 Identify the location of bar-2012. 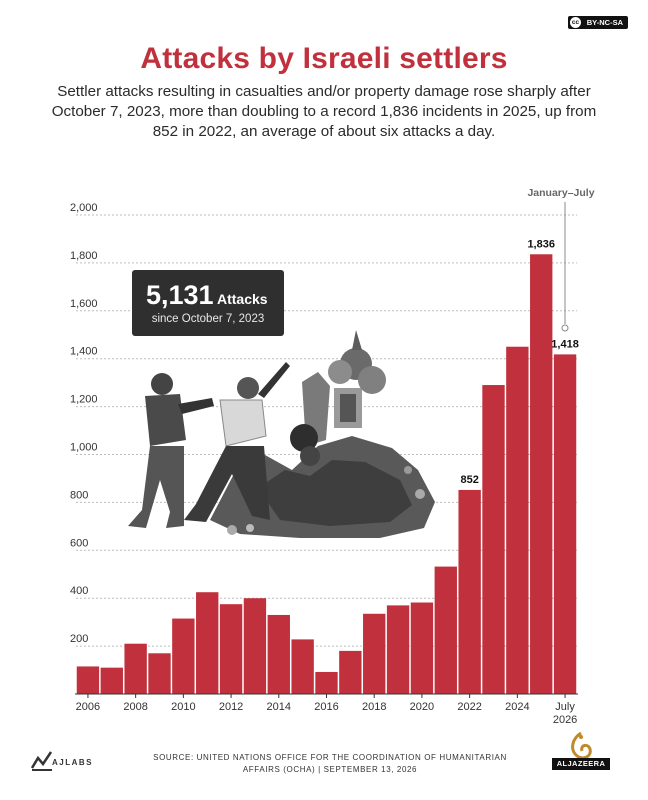
(231, 649).